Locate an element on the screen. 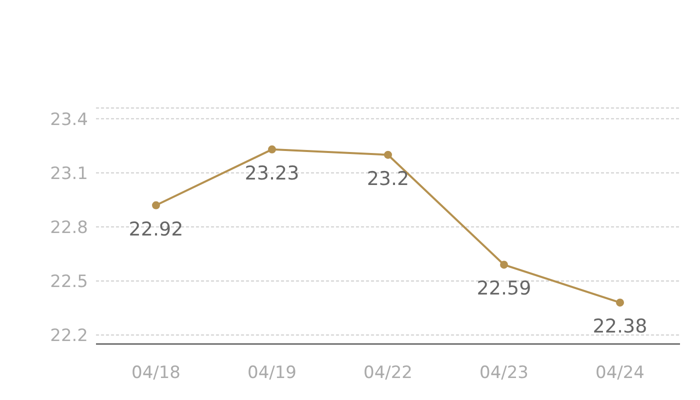 This screenshot has height=400, width=700. data-label: 22.38 is located at coordinates (620, 327).